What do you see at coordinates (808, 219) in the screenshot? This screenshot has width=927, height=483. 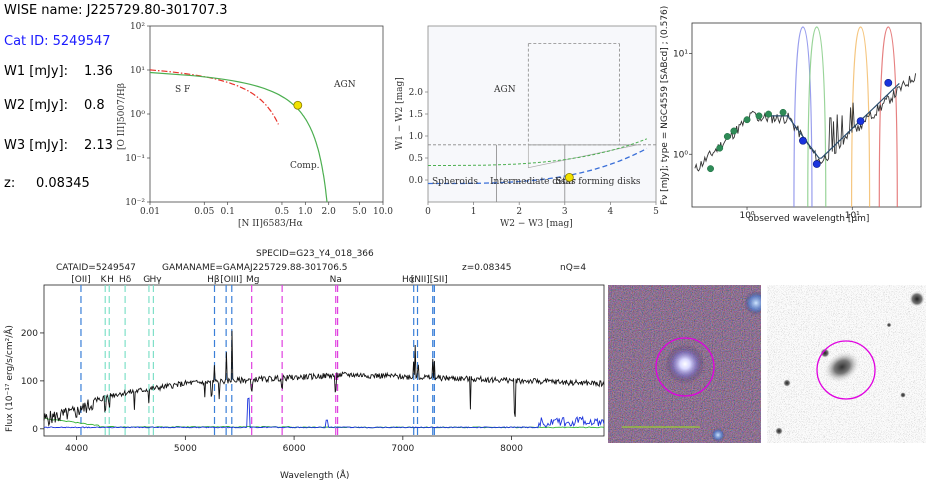 I see `sed-xlabel: observed wavelength [μm]` at bounding box center [808, 219].